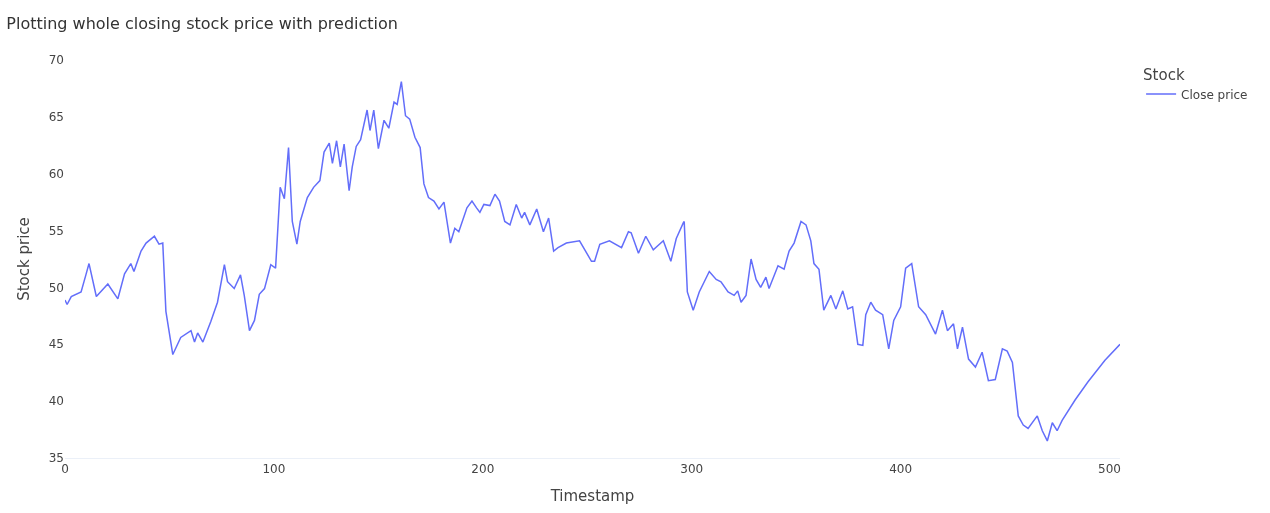  What do you see at coordinates (56, 287) in the screenshot?
I see `y-tick-label: 50` at bounding box center [56, 287].